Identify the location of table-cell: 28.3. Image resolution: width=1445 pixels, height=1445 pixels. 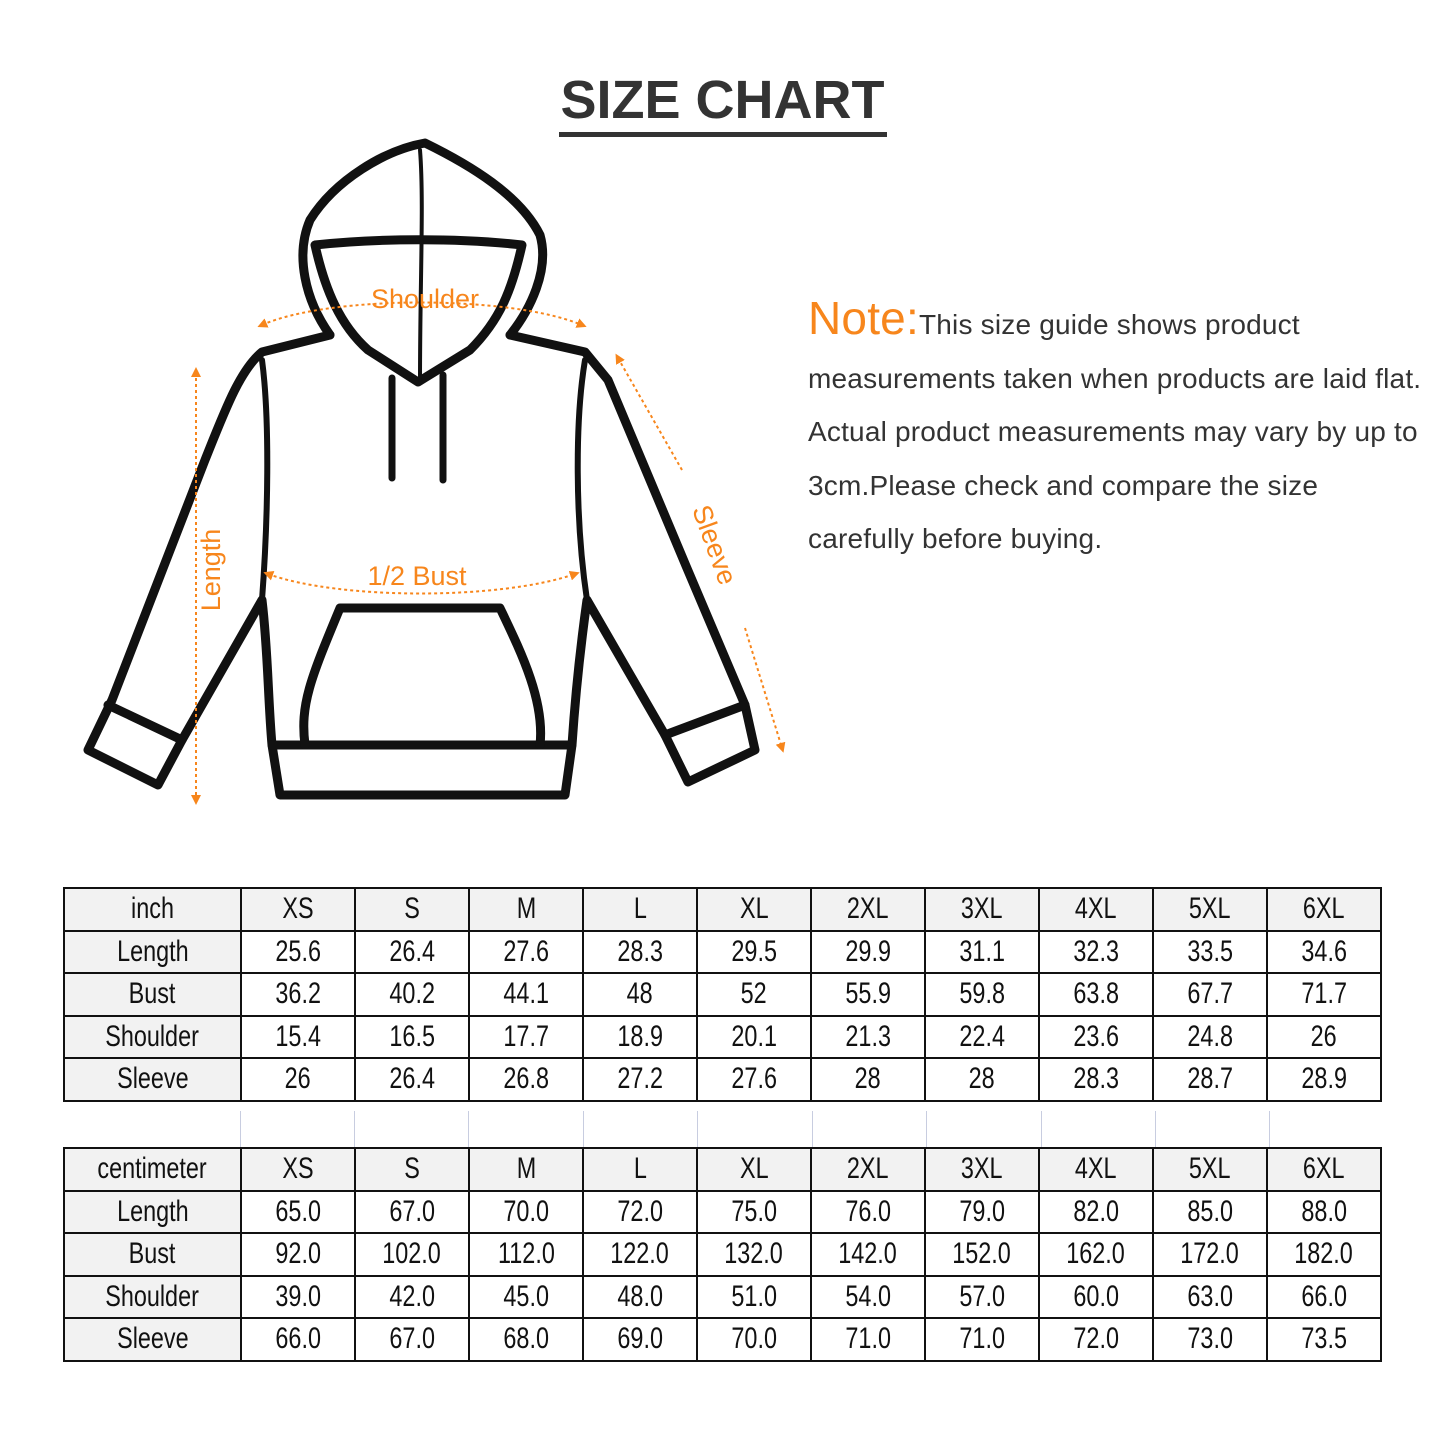
(640, 951).